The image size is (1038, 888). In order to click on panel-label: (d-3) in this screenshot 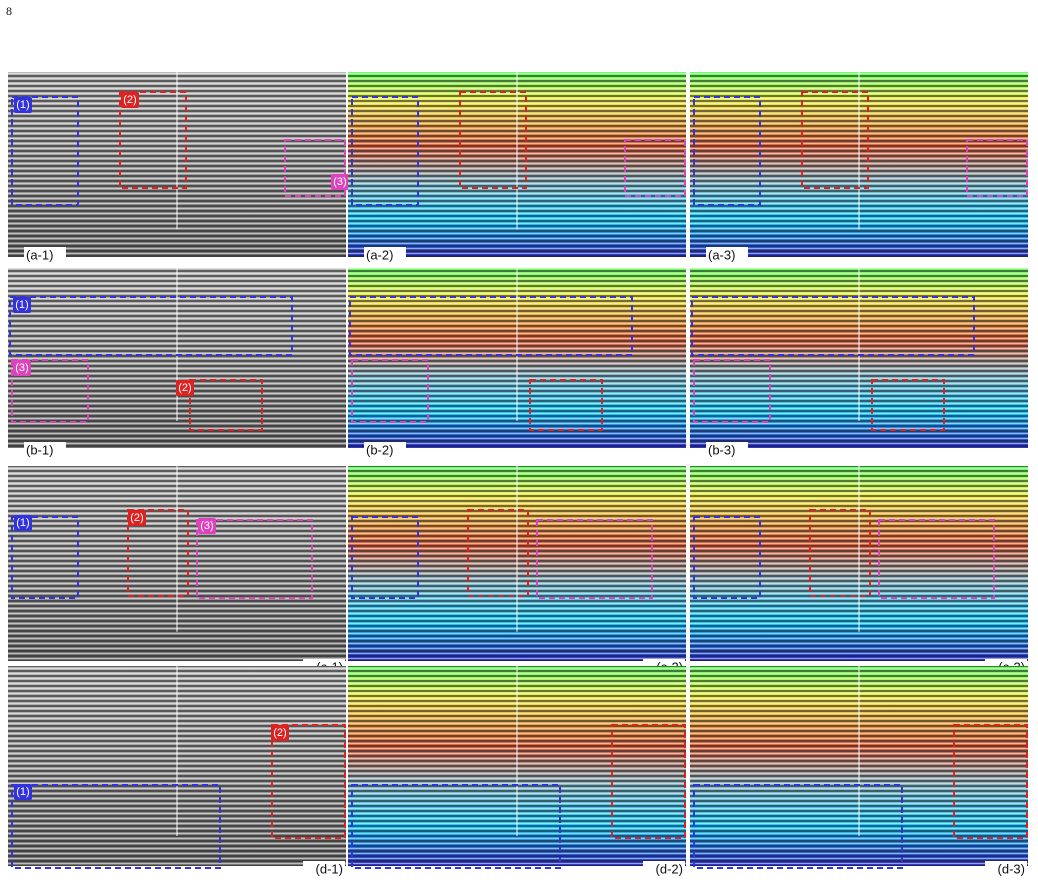, I will do `click(1011, 868)`.